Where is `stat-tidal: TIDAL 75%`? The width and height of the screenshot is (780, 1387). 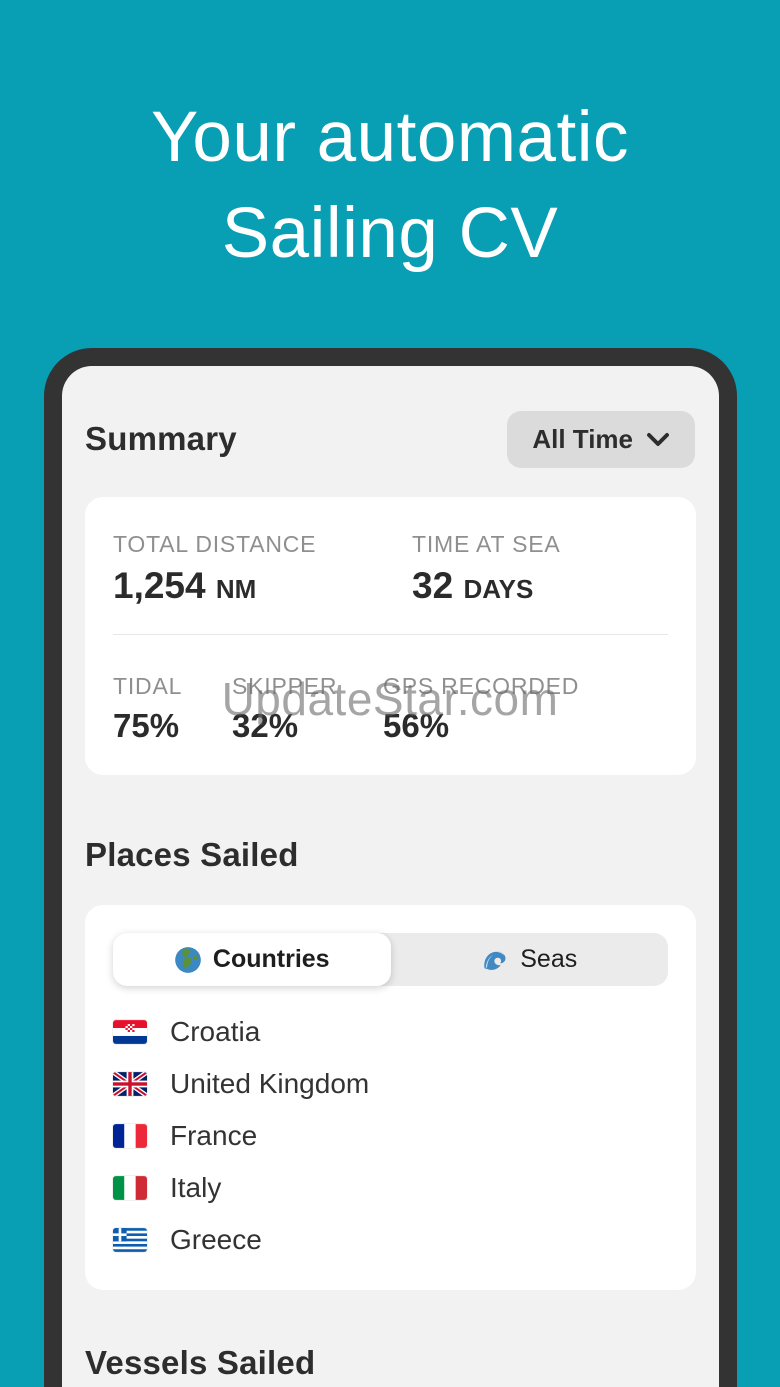 stat-tidal: TIDAL 75% is located at coordinates (147, 709).